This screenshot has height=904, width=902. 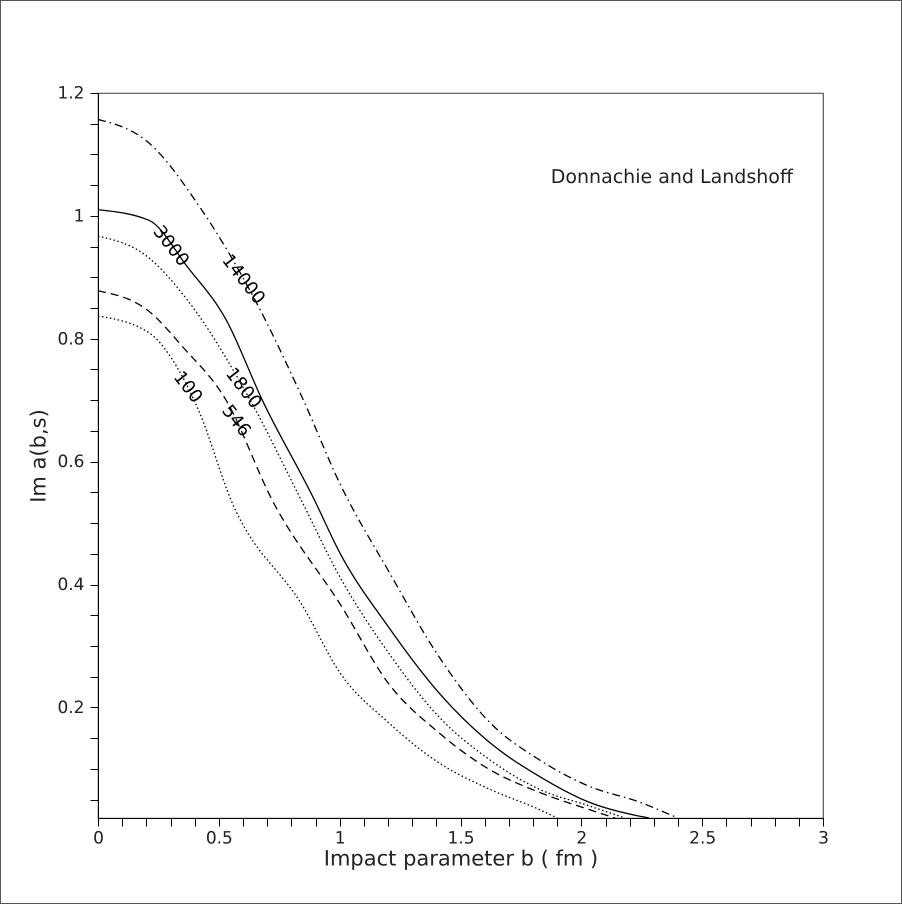 I want to click on y-tick-label: 0.4, so click(x=70, y=585).